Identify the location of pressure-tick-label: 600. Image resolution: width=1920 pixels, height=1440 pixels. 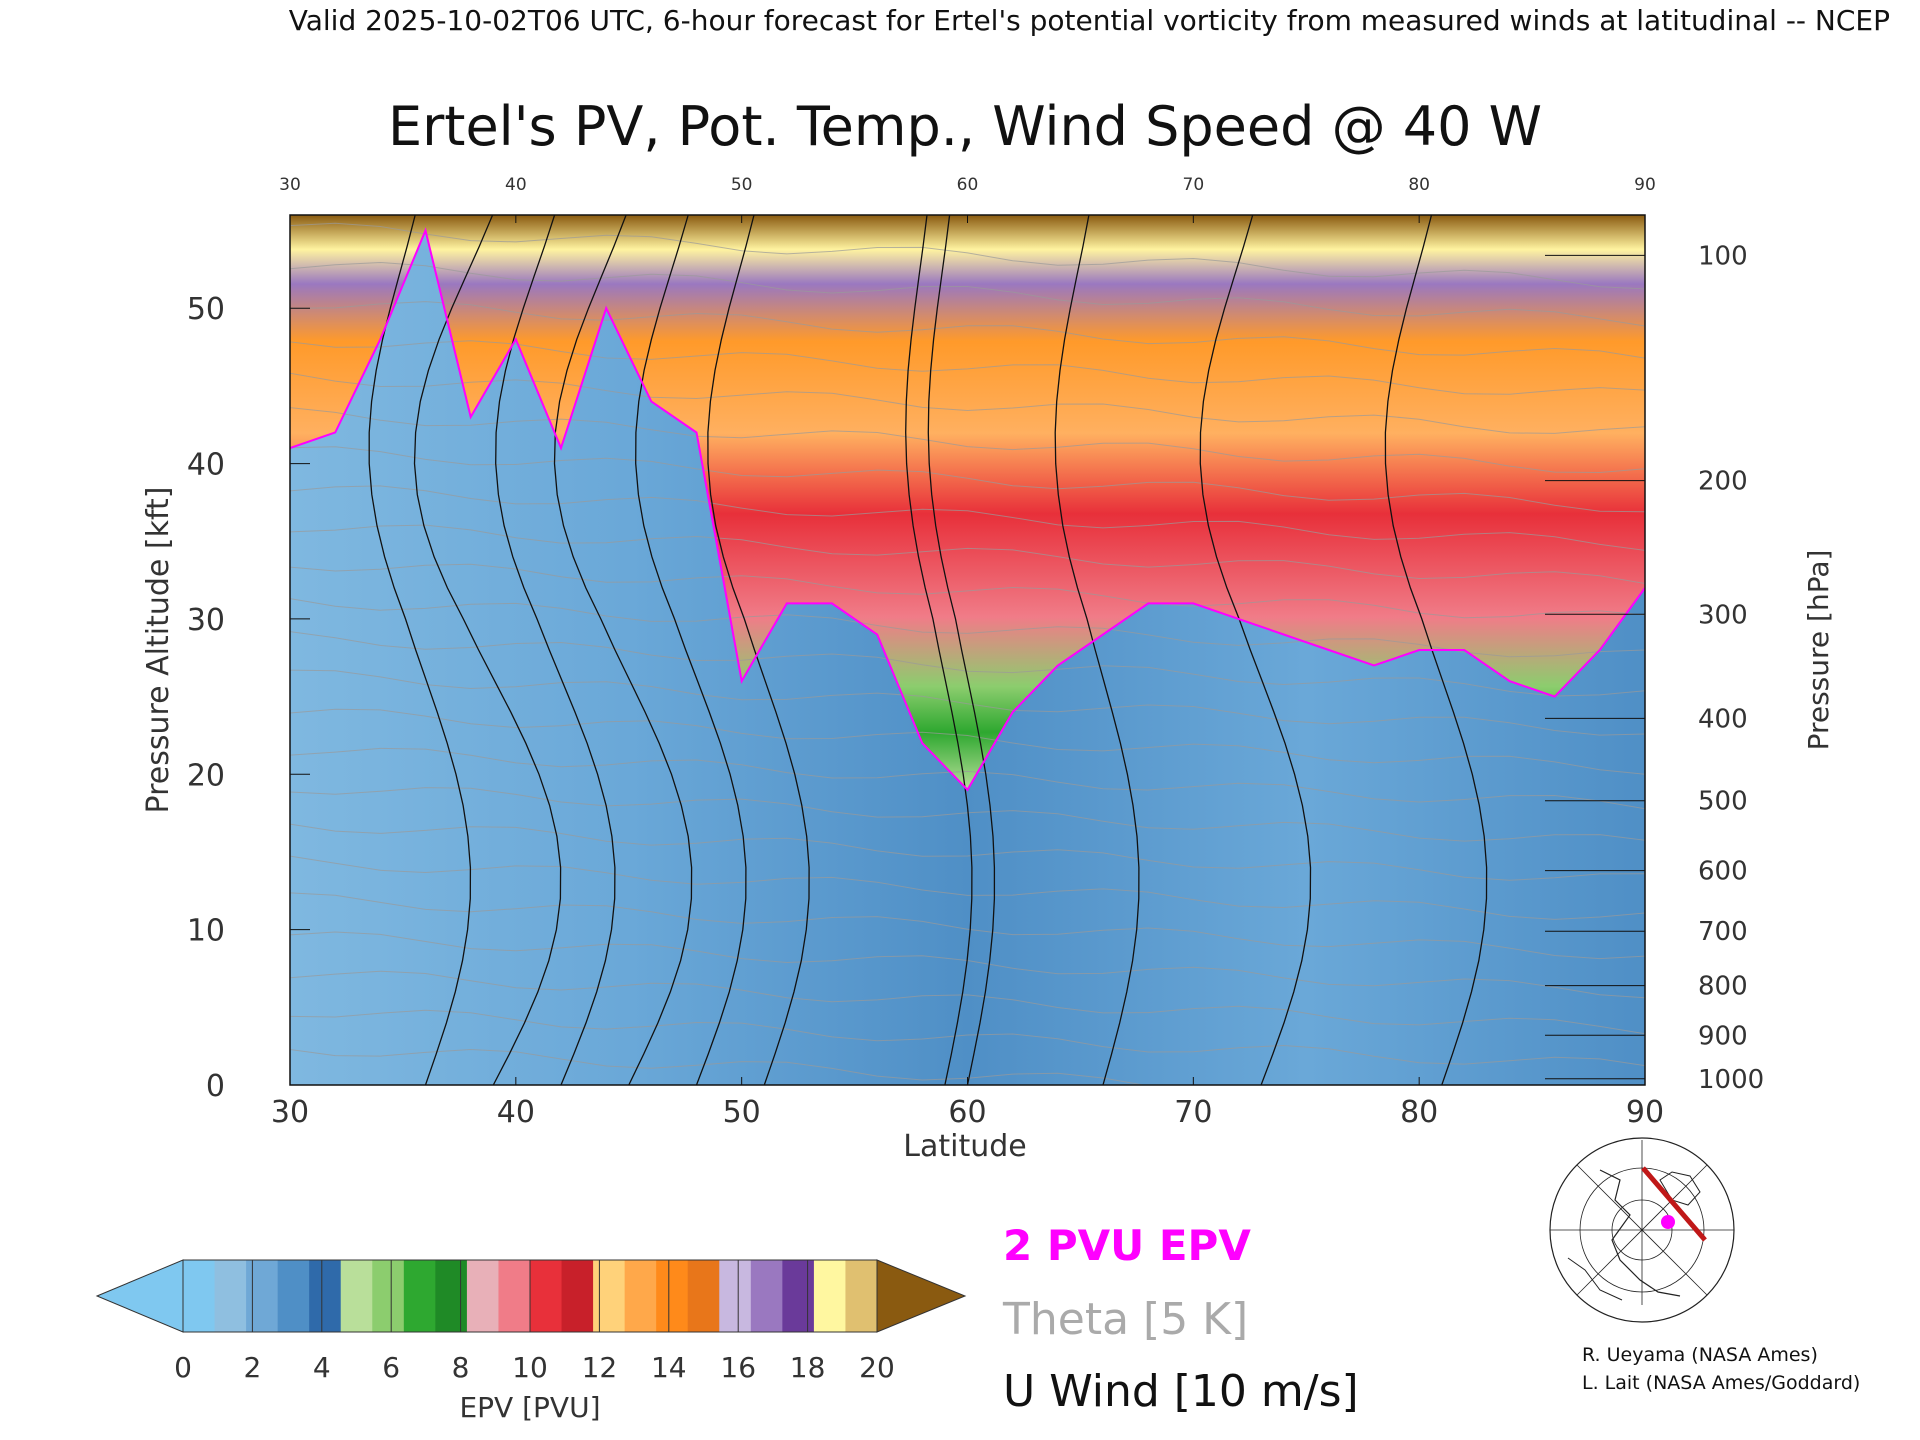
(1723, 872).